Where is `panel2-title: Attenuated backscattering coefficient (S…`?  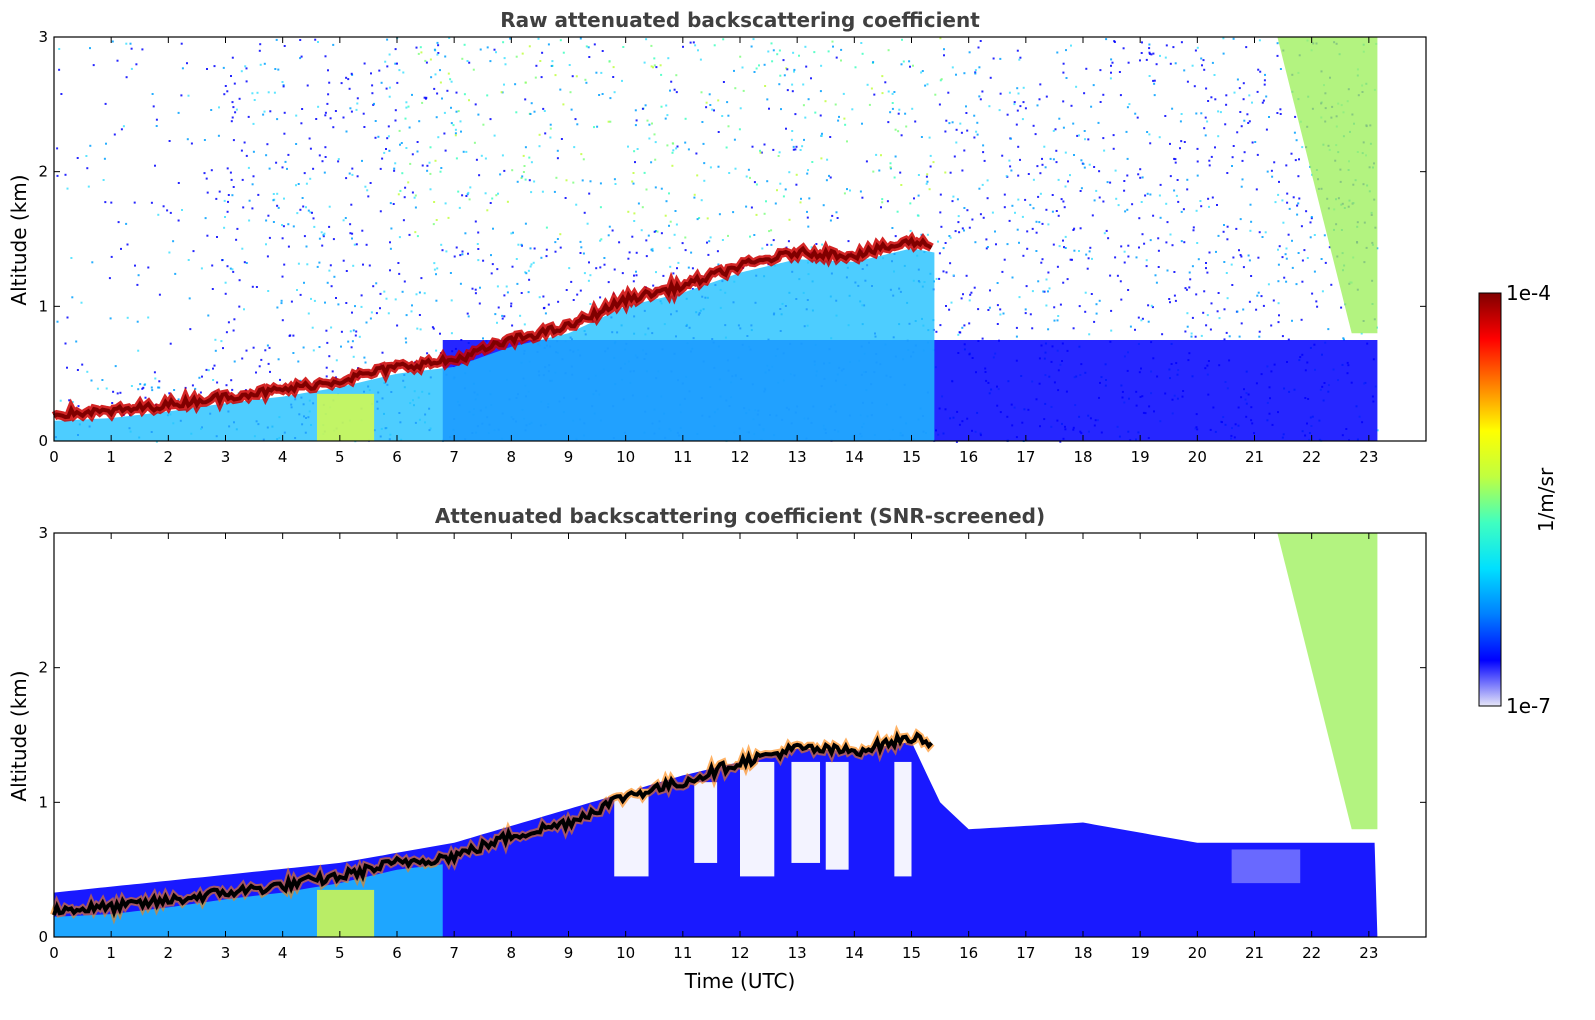 panel2-title: Attenuated backscattering coefficient (S… is located at coordinates (740, 516).